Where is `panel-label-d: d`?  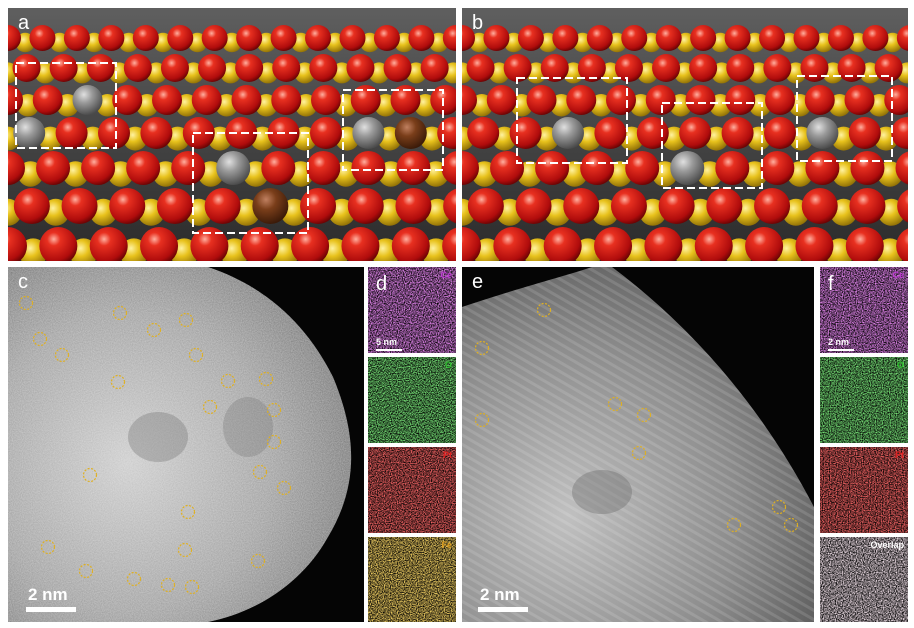 panel-label-d: d is located at coordinates (382, 284).